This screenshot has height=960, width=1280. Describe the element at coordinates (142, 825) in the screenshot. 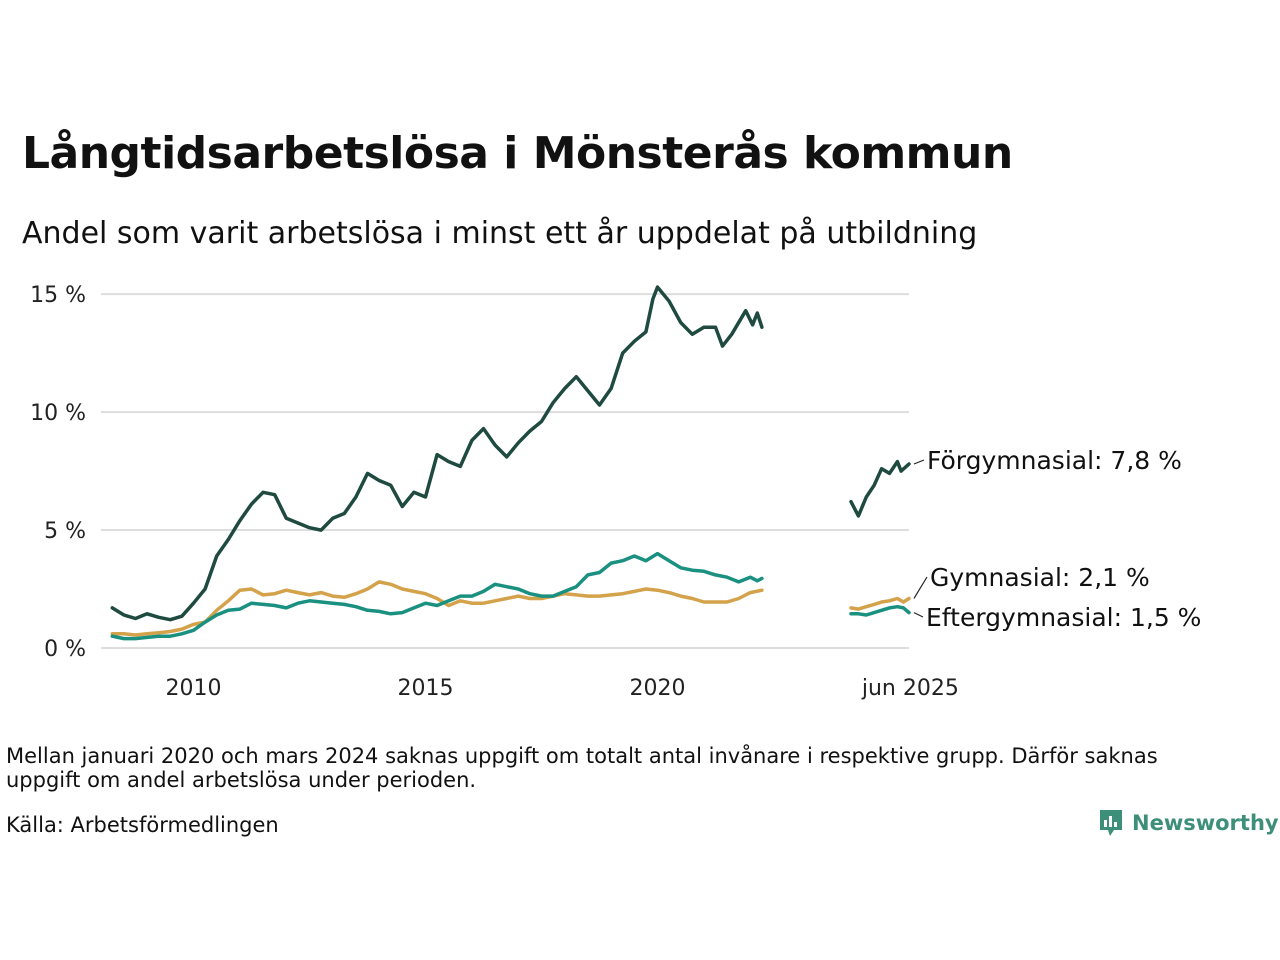

I see `source-credit: Källa: Arbetsförmedlingen` at that location.